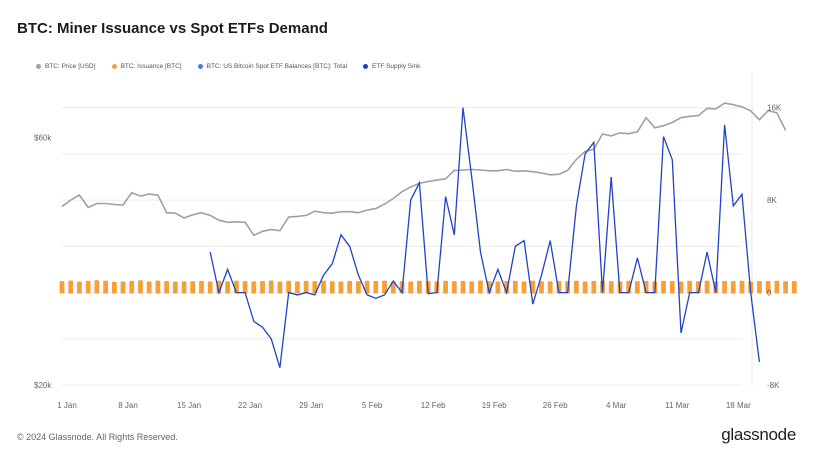  Describe the element at coordinates (311, 405) in the screenshot. I see `x-tick-label: 29 Jan` at that location.